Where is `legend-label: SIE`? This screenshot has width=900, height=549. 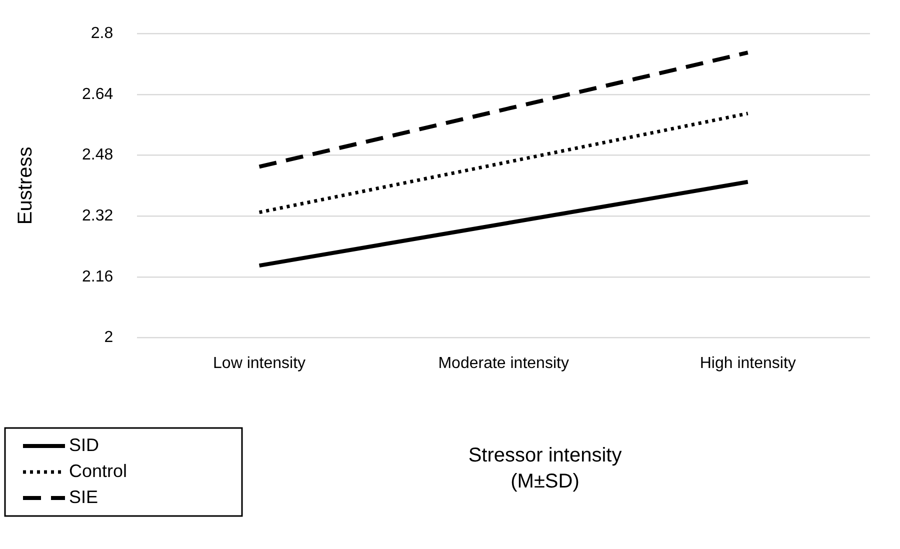 legend-label: SIE is located at coordinates (83, 496).